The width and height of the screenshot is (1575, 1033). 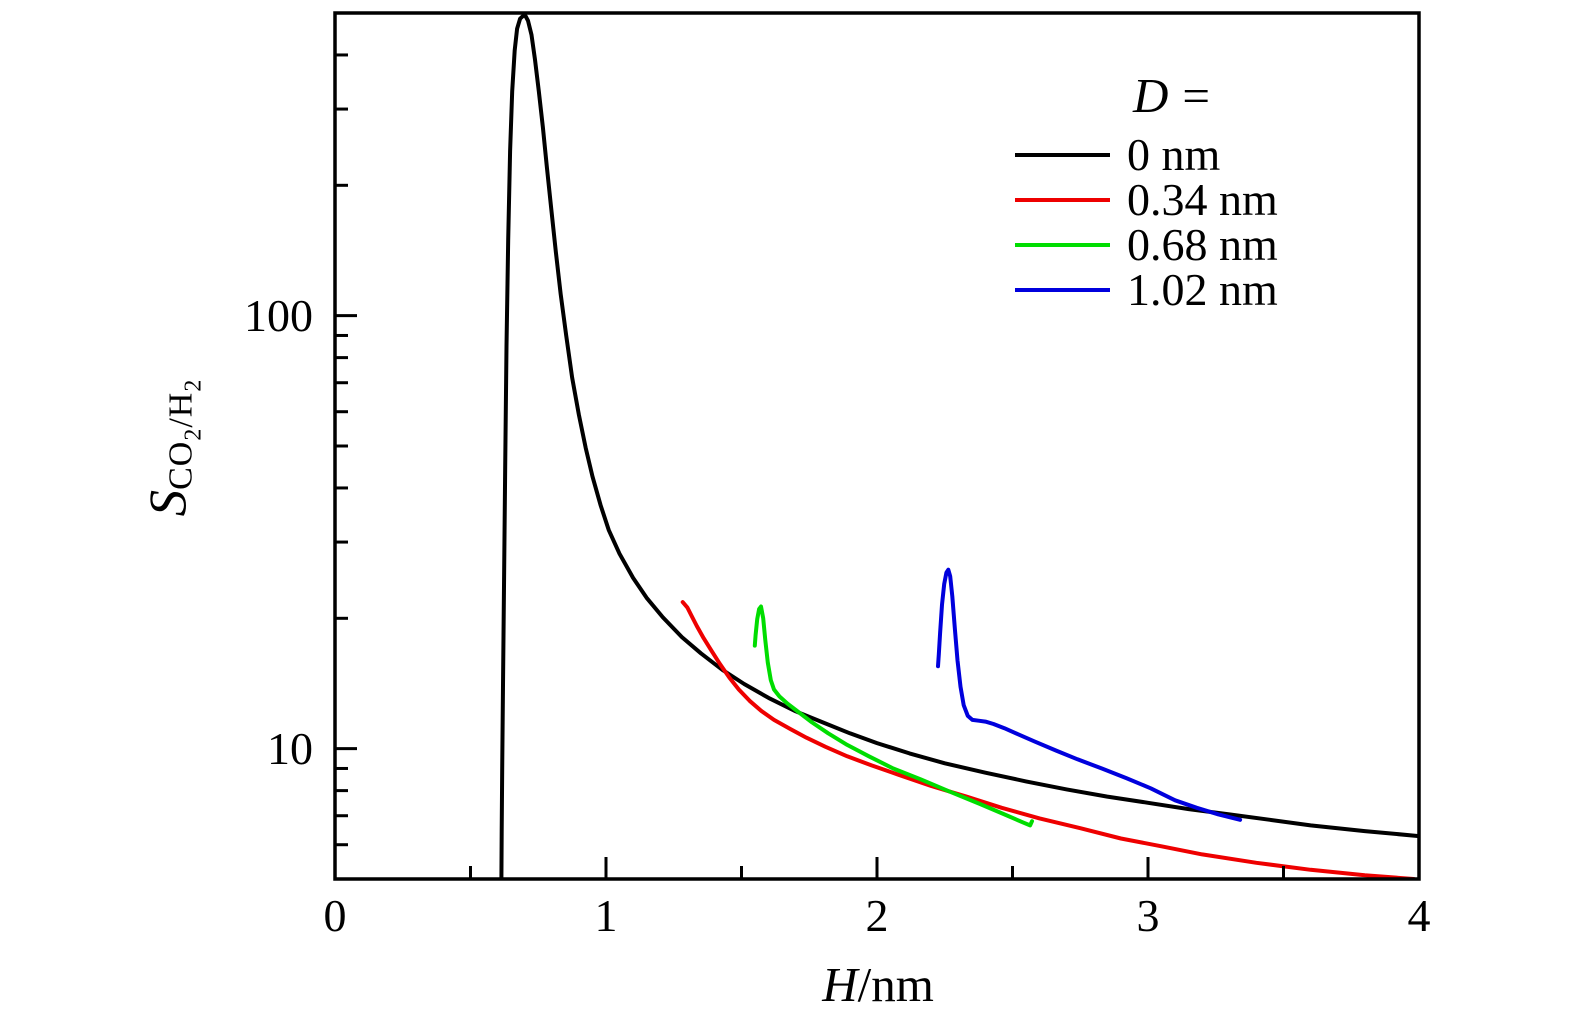 I want to click on y-tick-label-10: 10, so click(x=290, y=748).